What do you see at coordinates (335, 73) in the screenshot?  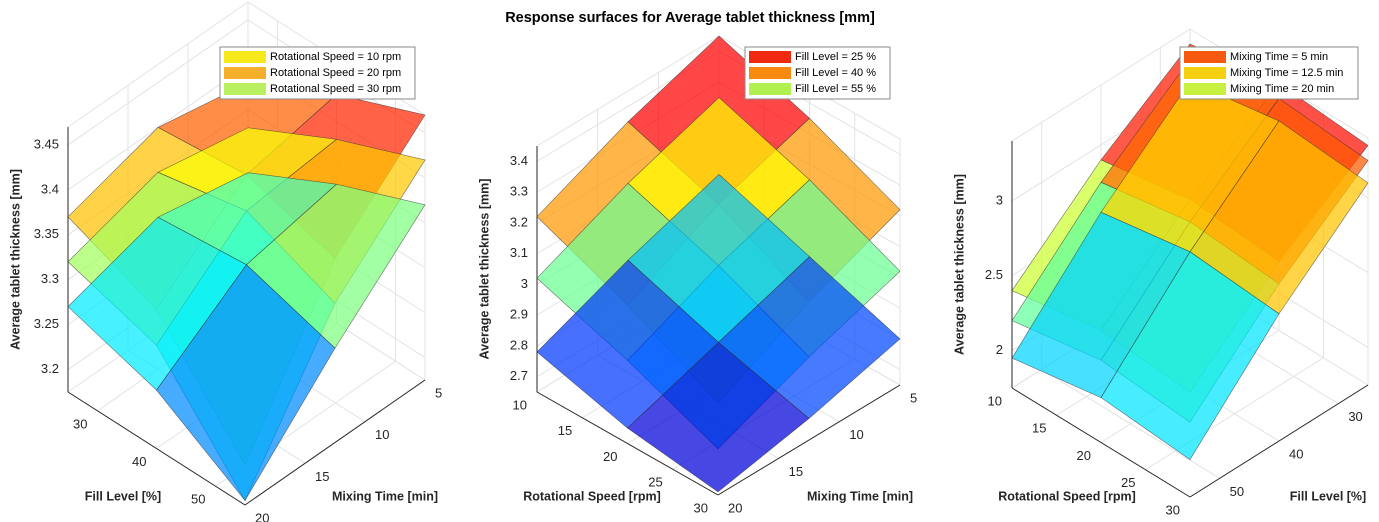 I see `legend-label: Rotational Speed = 20 rpm` at bounding box center [335, 73].